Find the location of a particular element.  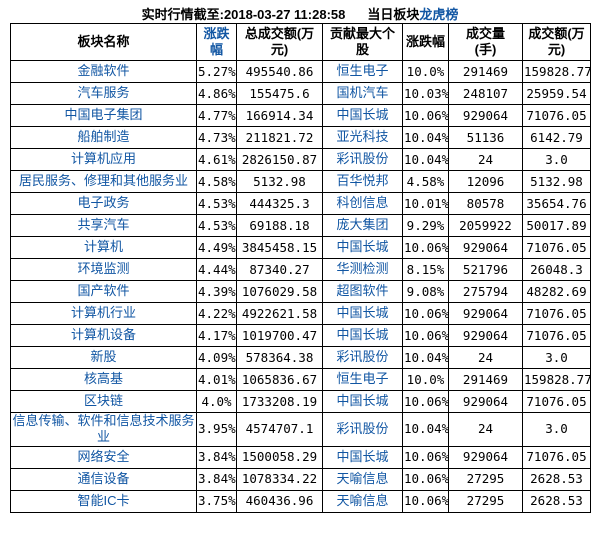

sector-link: 信息传输、软件和信息技术服务业 is located at coordinates (103, 429).